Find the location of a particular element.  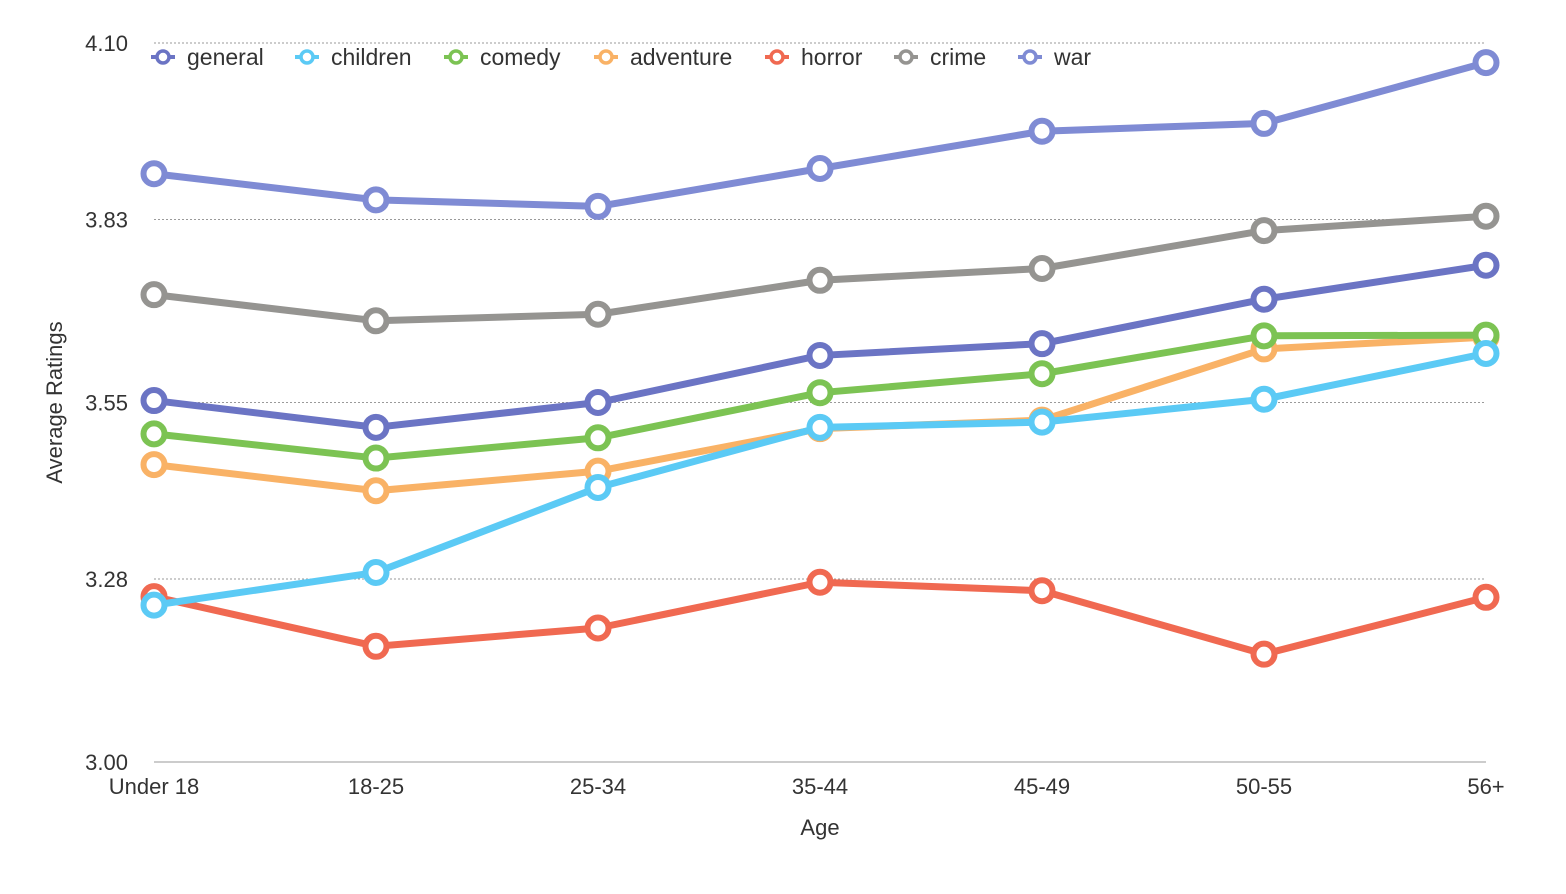

x-tick-label: 45-49 is located at coordinates (1042, 786).